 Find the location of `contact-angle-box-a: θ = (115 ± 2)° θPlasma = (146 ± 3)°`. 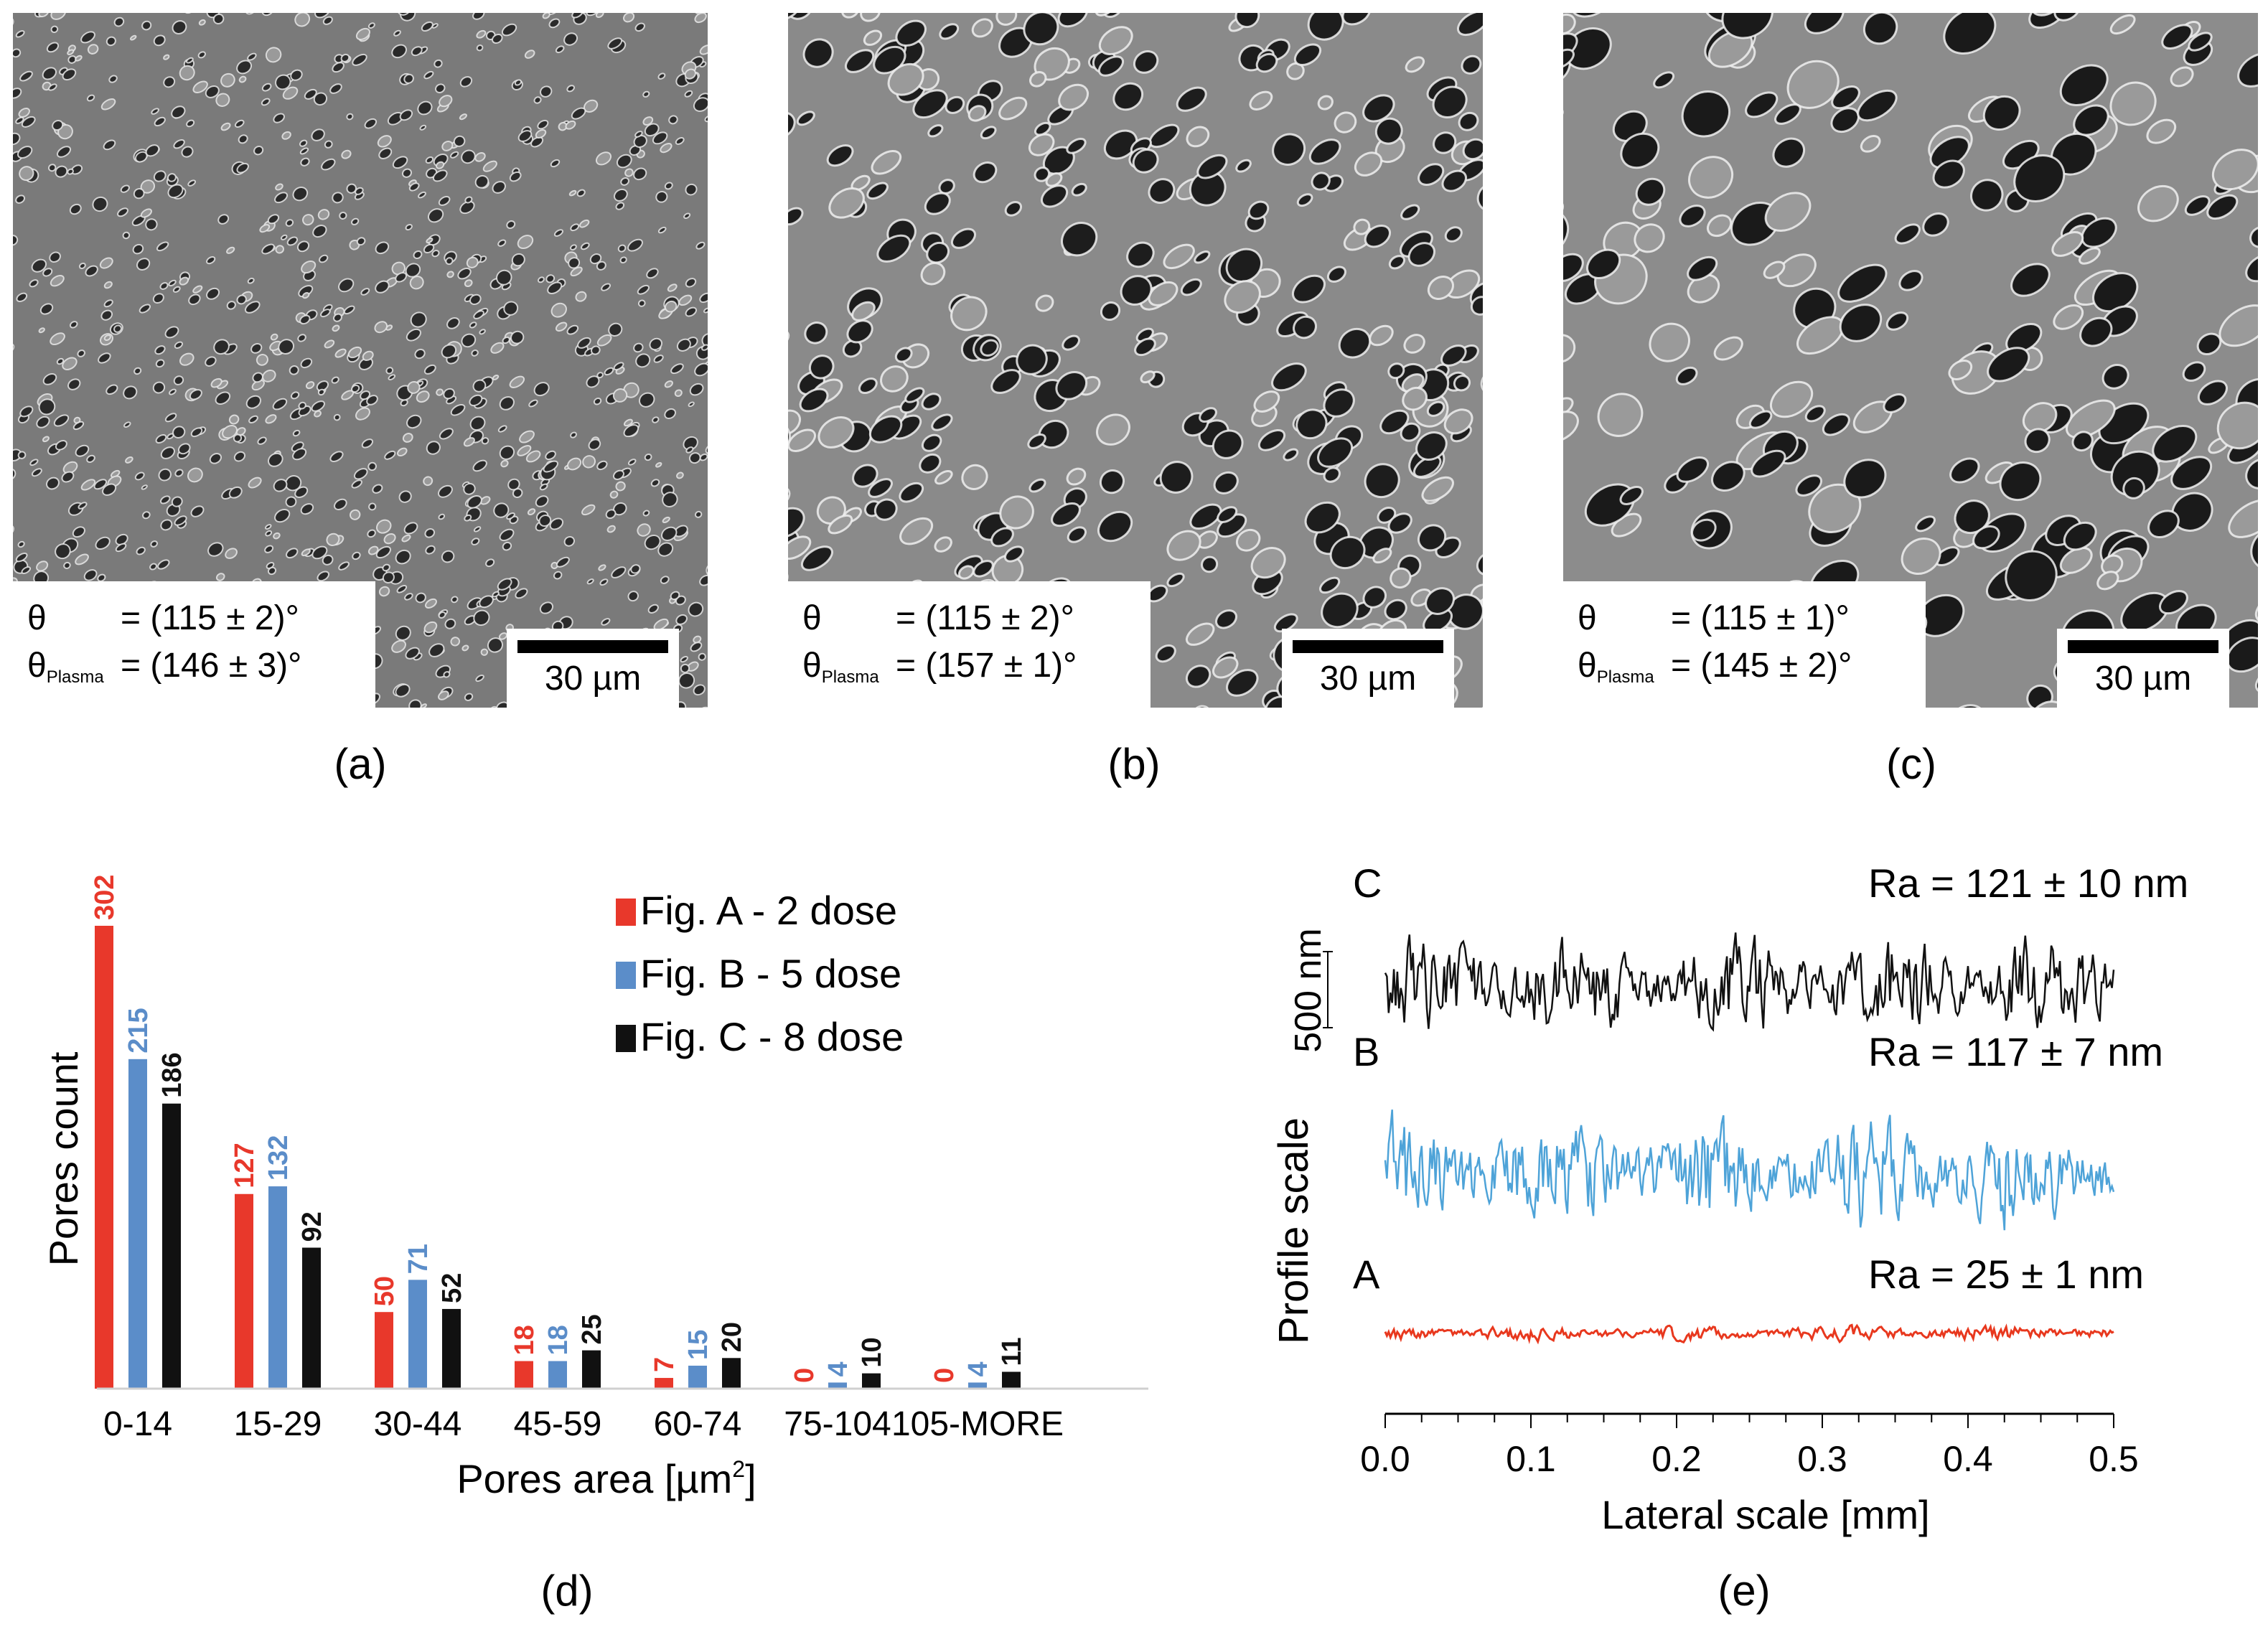

contact-angle-box-a: θ = (115 ± 2)° θPlasma = (146 ± 3)° is located at coordinates (194, 644).